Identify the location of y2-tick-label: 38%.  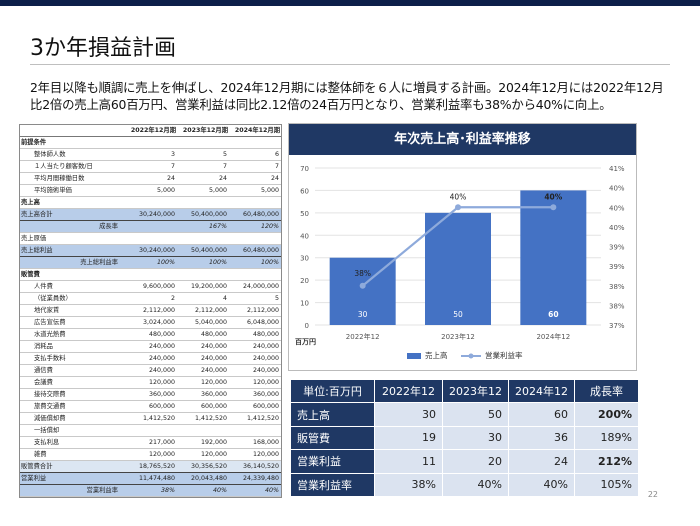
(617, 287).